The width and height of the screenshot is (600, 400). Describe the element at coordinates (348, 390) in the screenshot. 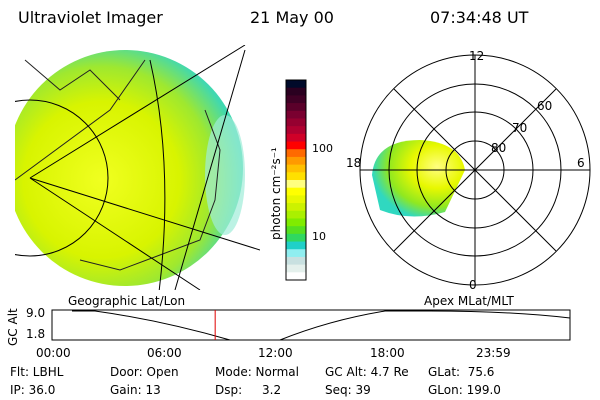

I see `seq: Seq: 39` at that location.